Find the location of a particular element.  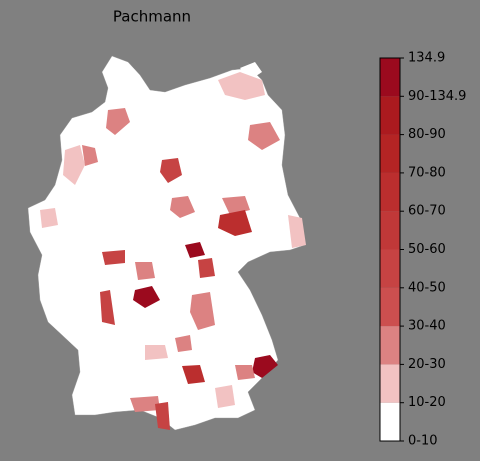

colorbar-label: 30-40 is located at coordinates (427, 326).